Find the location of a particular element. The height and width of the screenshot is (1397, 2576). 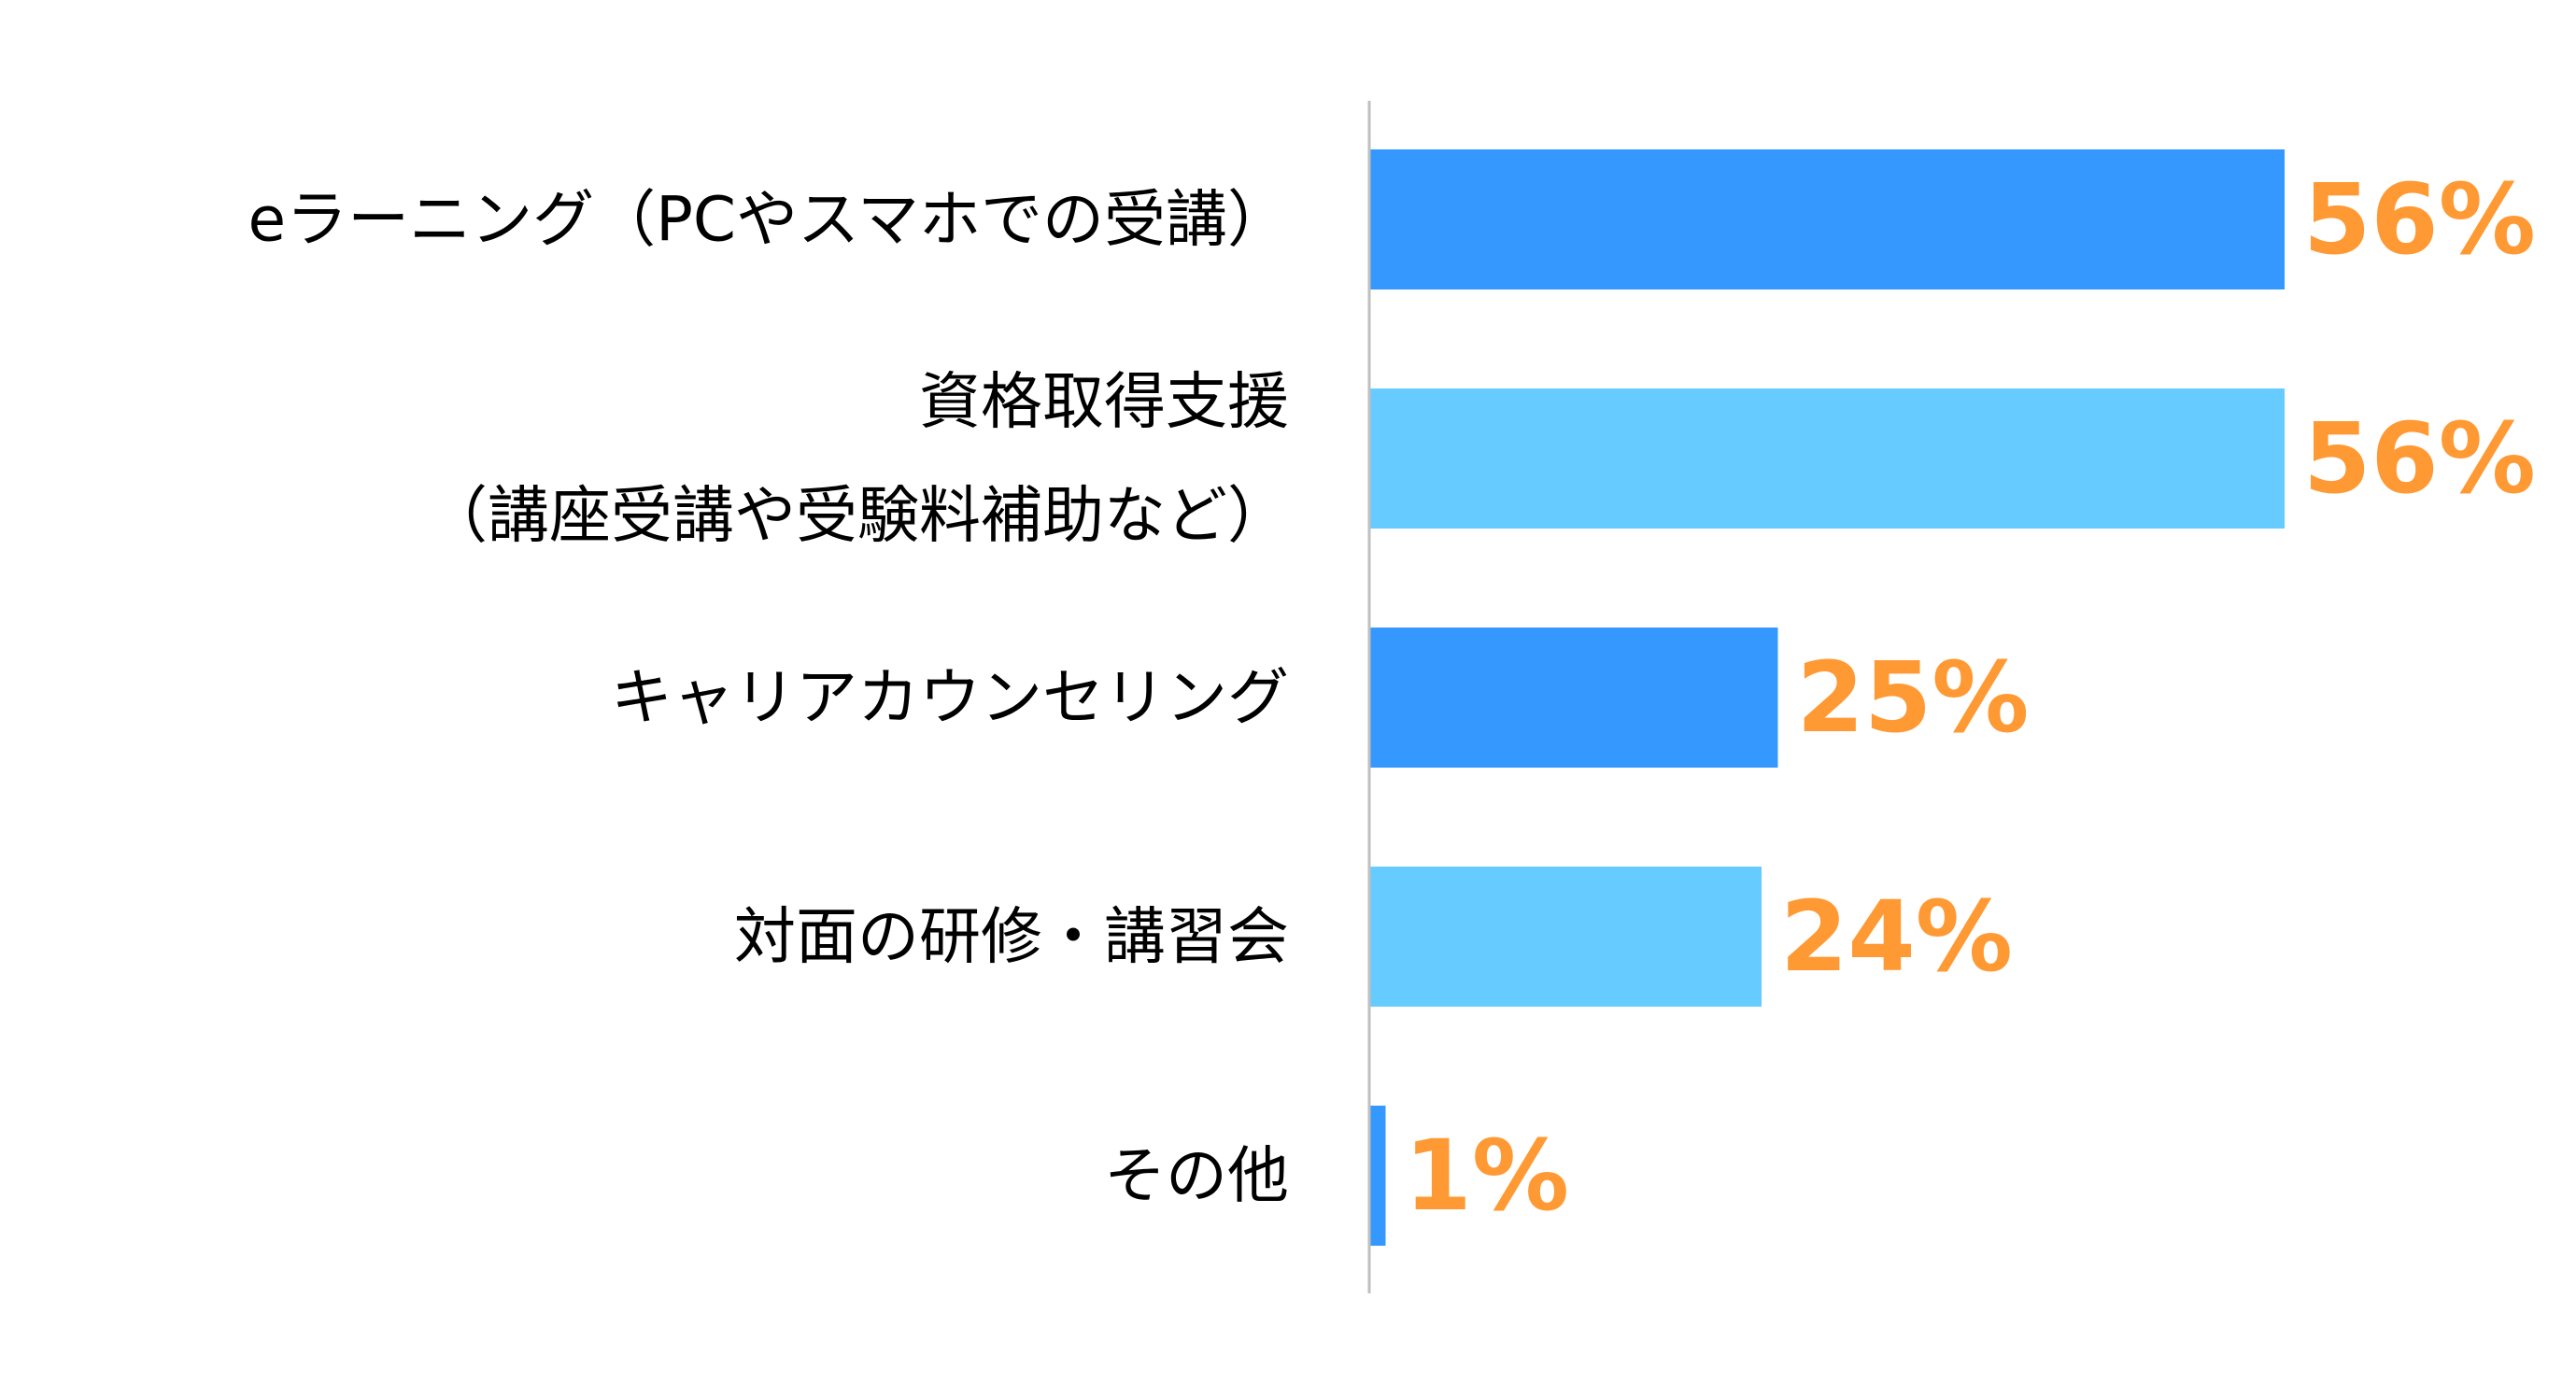

value-label-2: 56% is located at coordinates (2419, 459).